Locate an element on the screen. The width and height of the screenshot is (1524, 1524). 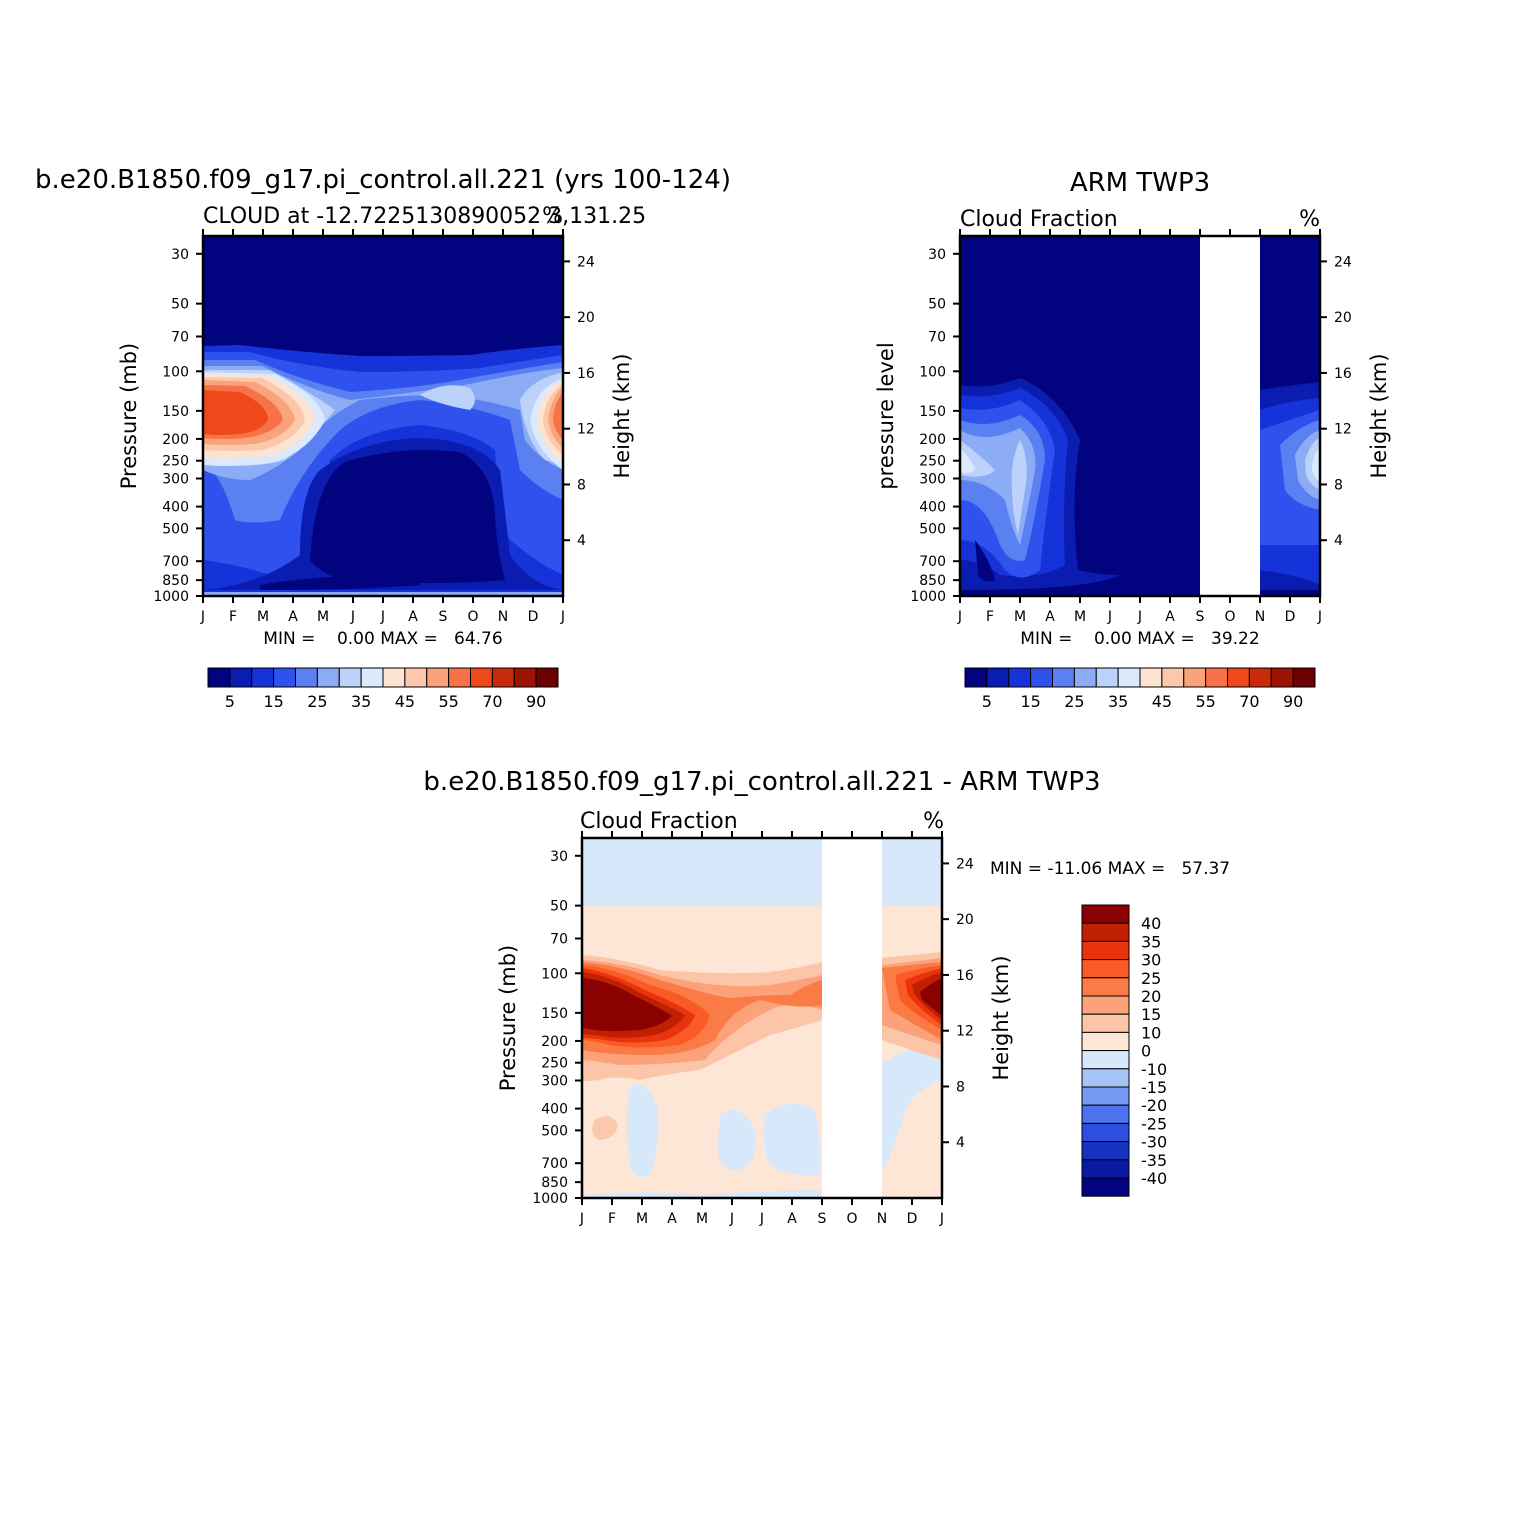
pressure-tick-label: 50 is located at coordinates (180, 305).